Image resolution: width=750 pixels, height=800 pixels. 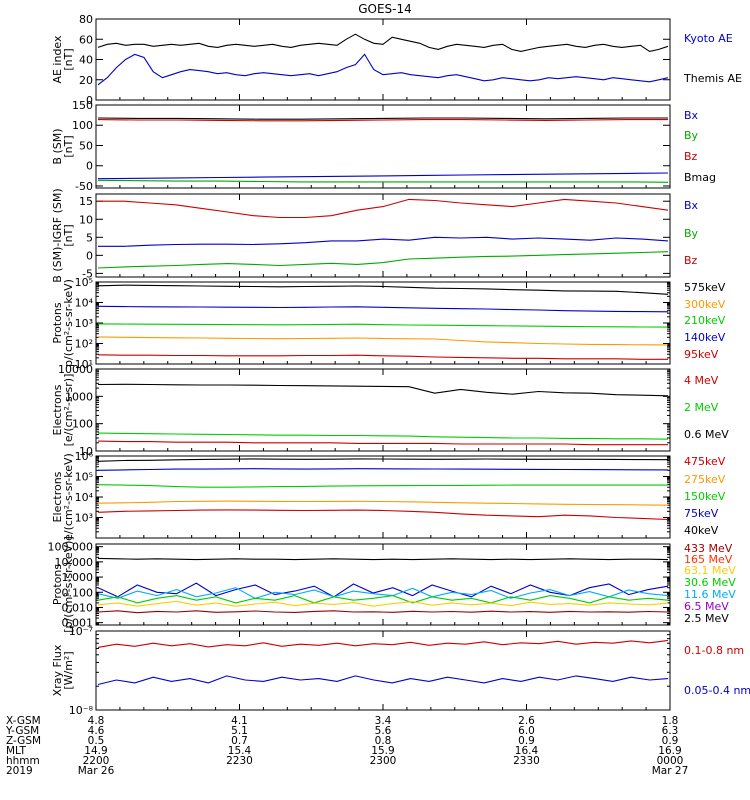 What do you see at coordinates (705, 479) in the screenshot?
I see `legend-label: 275keV` at bounding box center [705, 479].